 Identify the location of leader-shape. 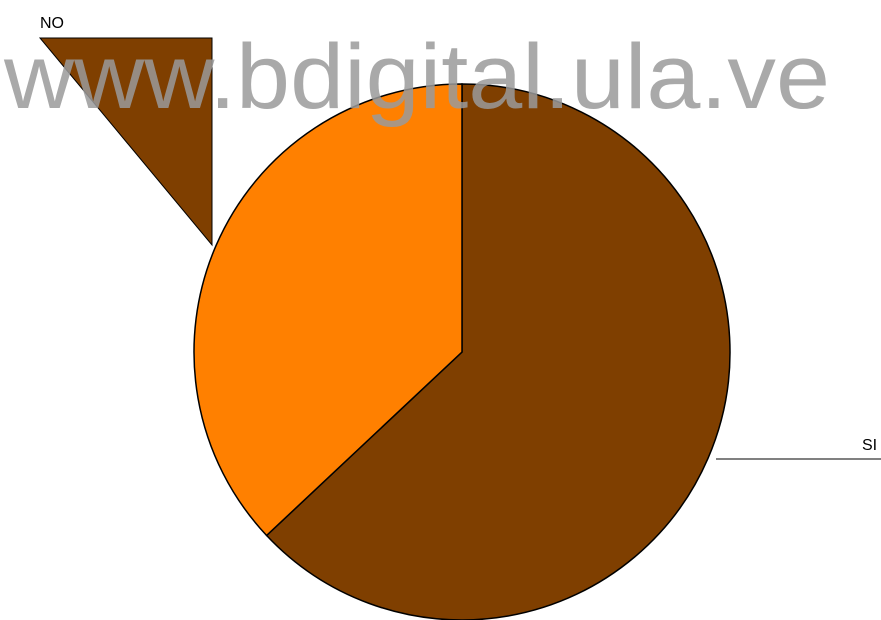
(125, 142).